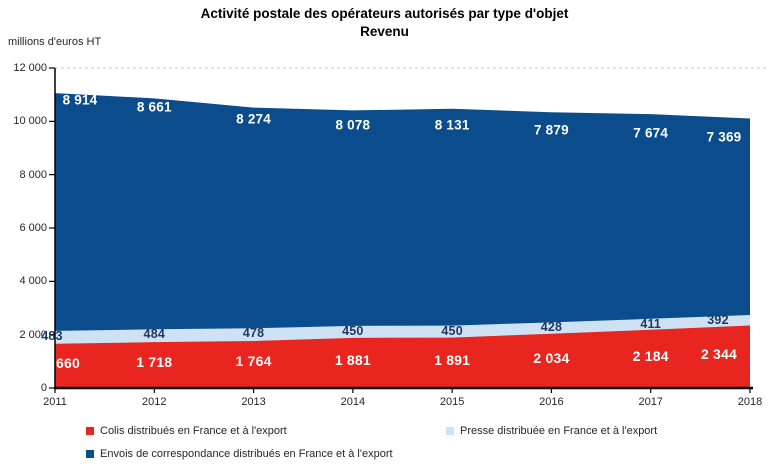  What do you see at coordinates (724, 137) in the screenshot?
I see `data-label-envois: 7 369` at bounding box center [724, 137].